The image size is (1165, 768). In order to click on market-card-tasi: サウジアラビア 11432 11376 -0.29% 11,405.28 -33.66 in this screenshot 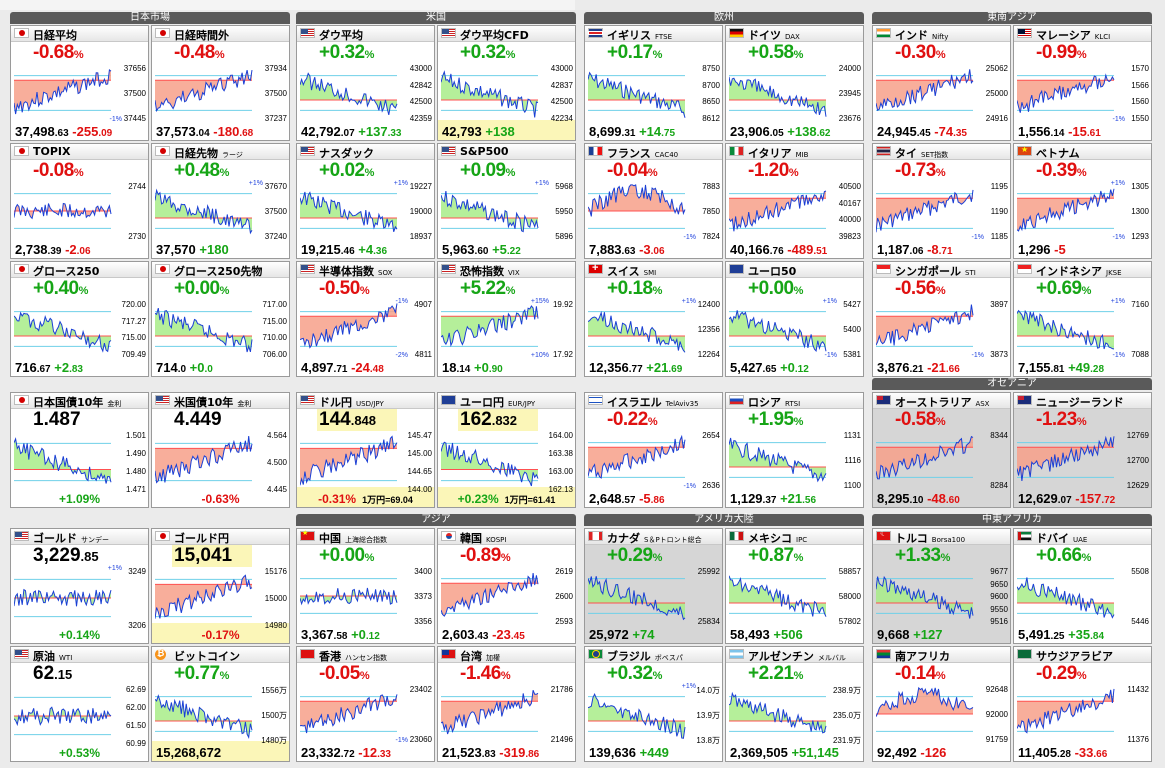, I will do `click(1082, 704)`.